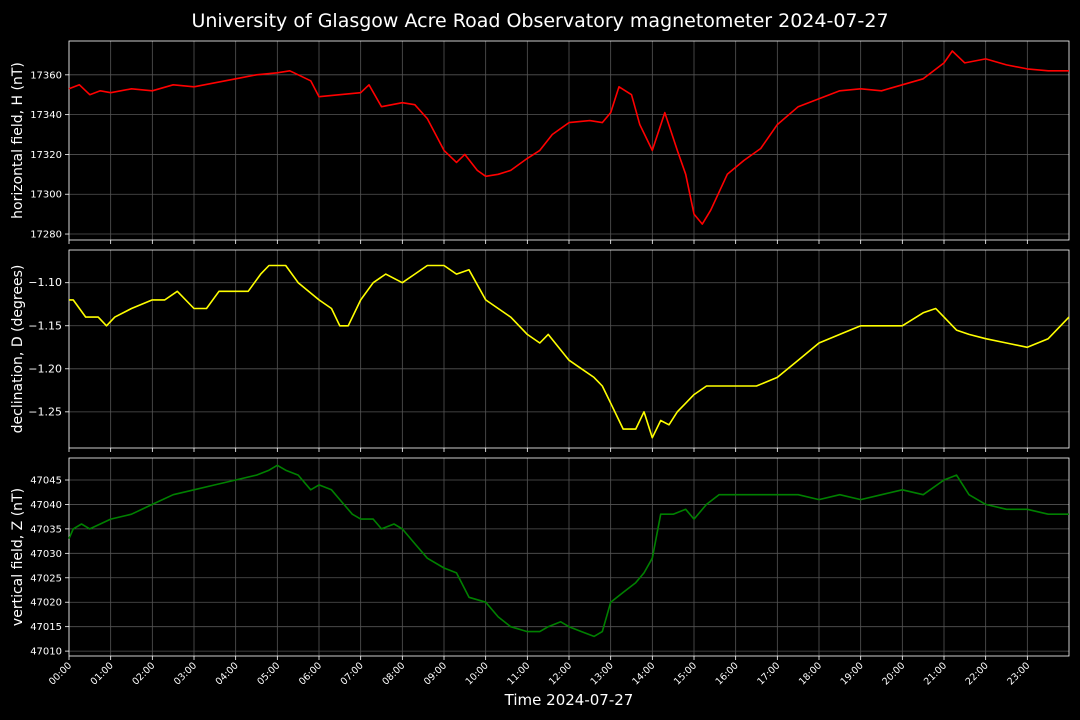 The image size is (1080, 720). What do you see at coordinates (18, 140) in the screenshot?
I see `y-axis-label: horizontal field, H (nT)` at bounding box center [18, 140].